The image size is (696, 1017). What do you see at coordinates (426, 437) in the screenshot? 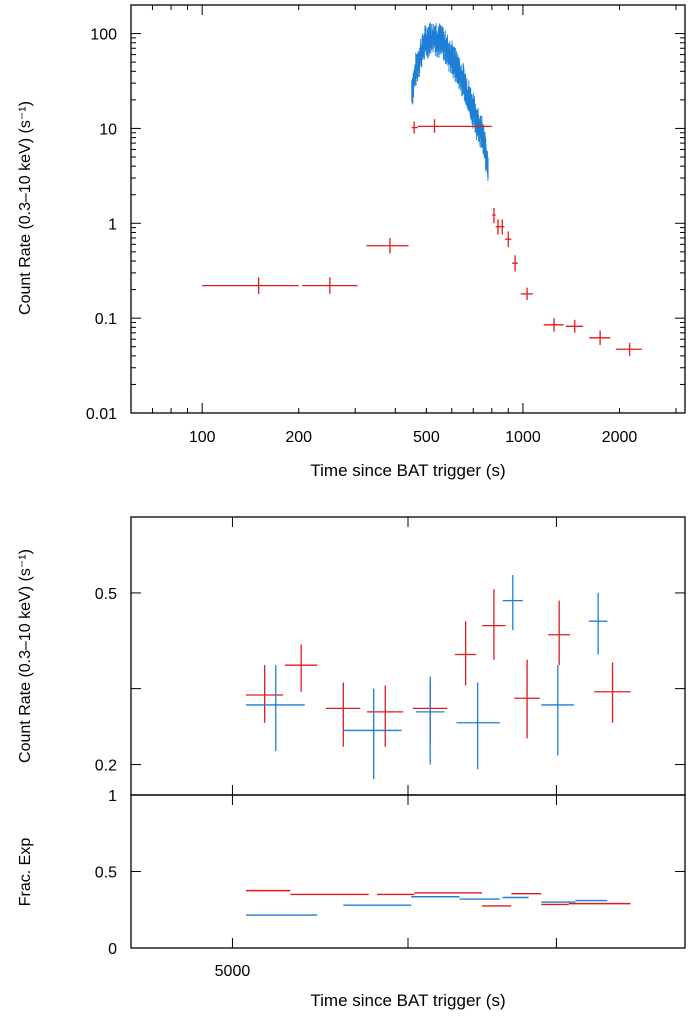
I see `x-tick-label: 500` at bounding box center [426, 437].